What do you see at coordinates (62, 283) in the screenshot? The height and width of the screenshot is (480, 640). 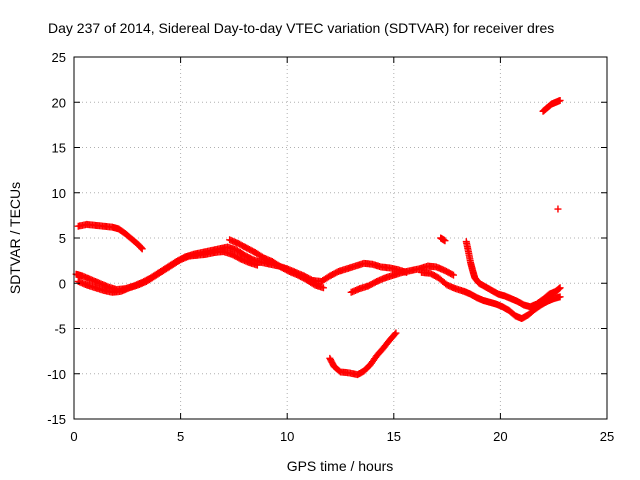 I see `y-tick-label: 0` at bounding box center [62, 283].